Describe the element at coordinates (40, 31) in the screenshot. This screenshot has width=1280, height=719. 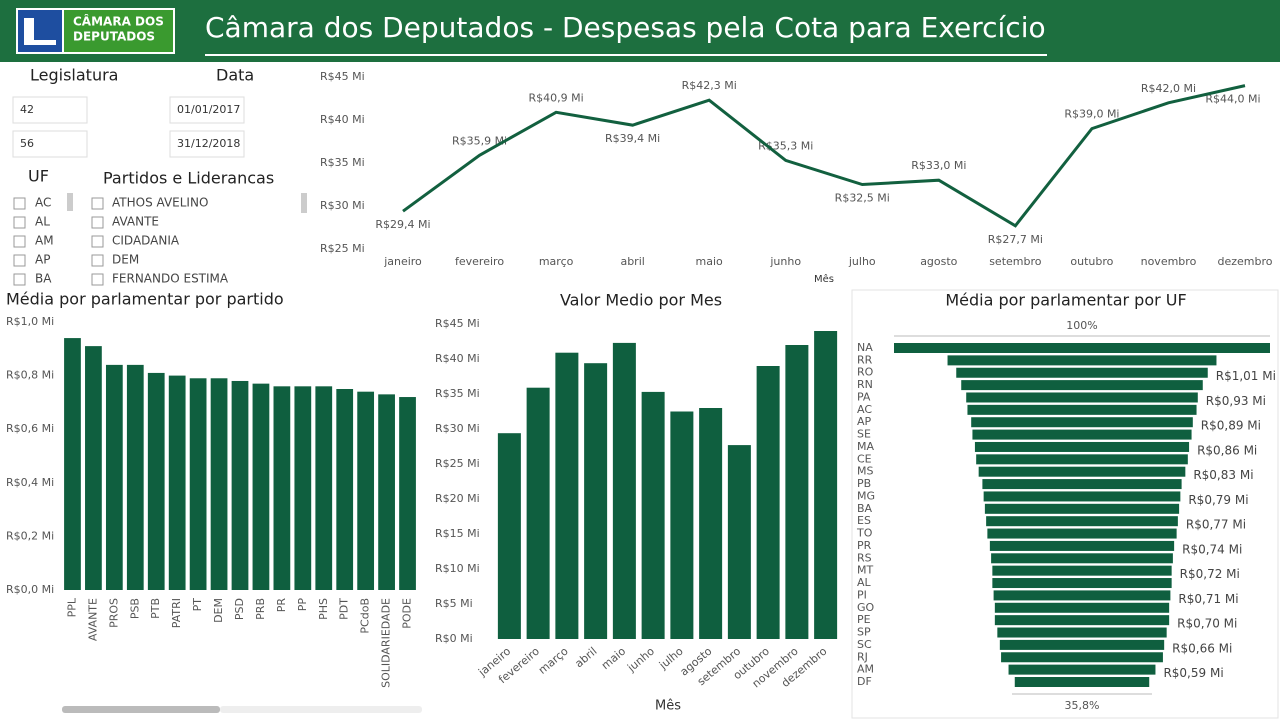
I see `logo-shape` at that location.